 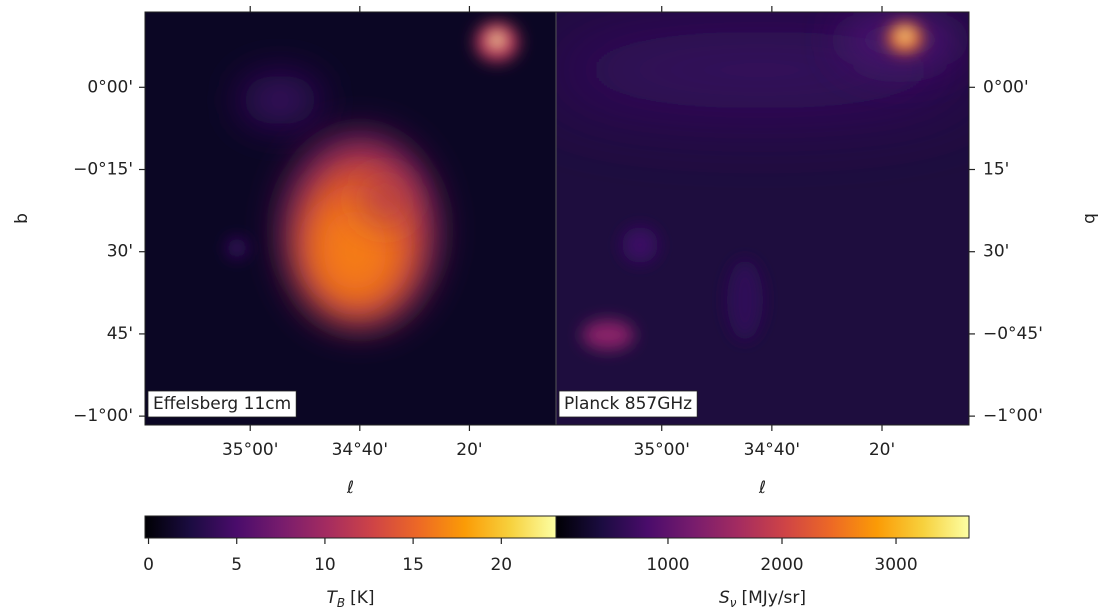 What do you see at coordinates (996, 170) in the screenshot?
I see `y-tick-label: 15'` at bounding box center [996, 170].